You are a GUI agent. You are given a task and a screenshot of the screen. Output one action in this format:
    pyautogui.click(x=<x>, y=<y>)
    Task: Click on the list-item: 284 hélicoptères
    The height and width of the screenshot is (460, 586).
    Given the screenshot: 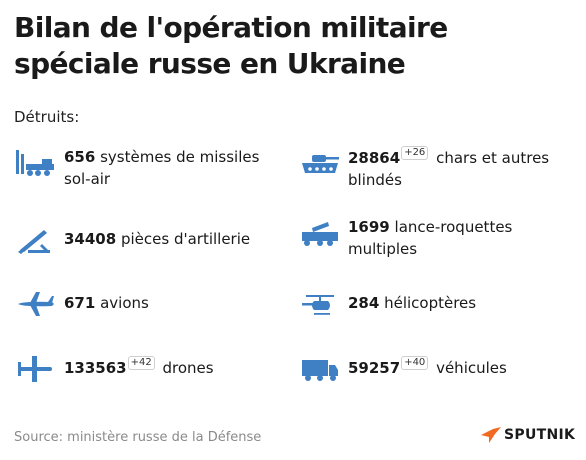 What is the action you would take?
    pyautogui.click(x=438, y=305)
    